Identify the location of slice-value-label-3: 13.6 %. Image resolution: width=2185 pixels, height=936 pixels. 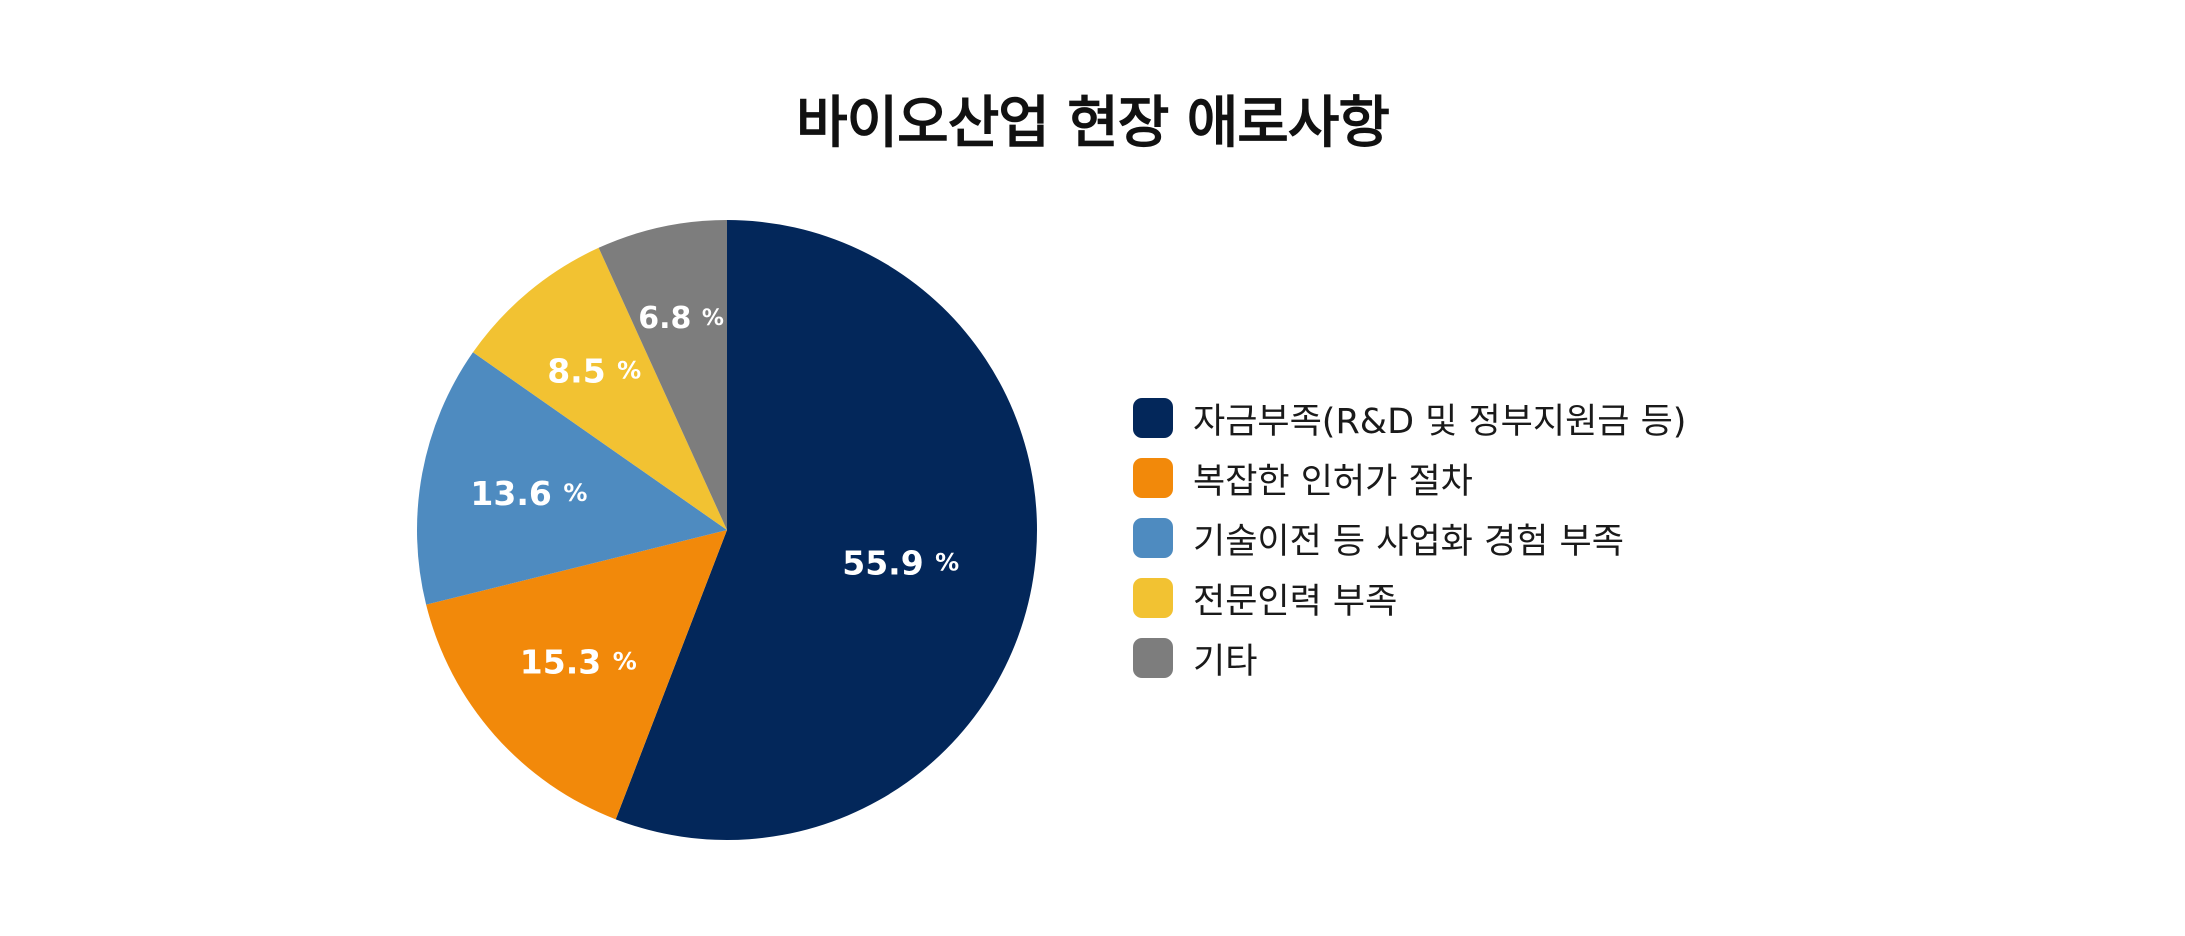
(528, 493).